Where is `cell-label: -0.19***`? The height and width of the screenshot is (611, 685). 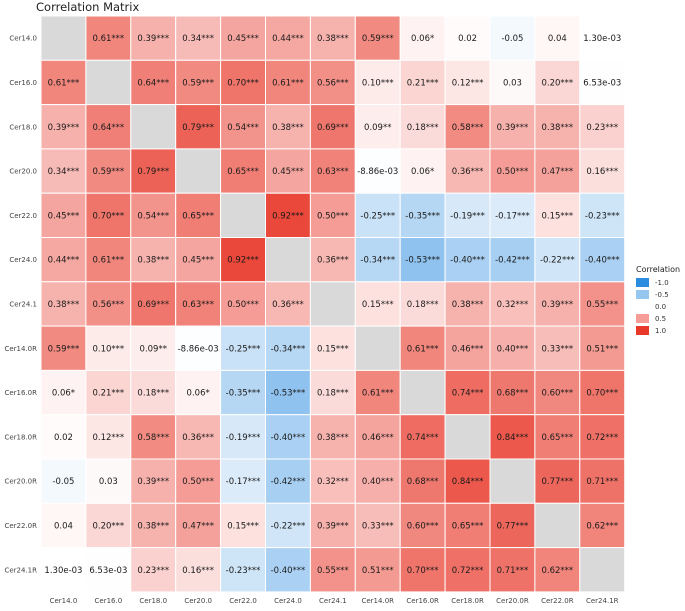
cell-label: -0.19*** is located at coordinates (467, 216).